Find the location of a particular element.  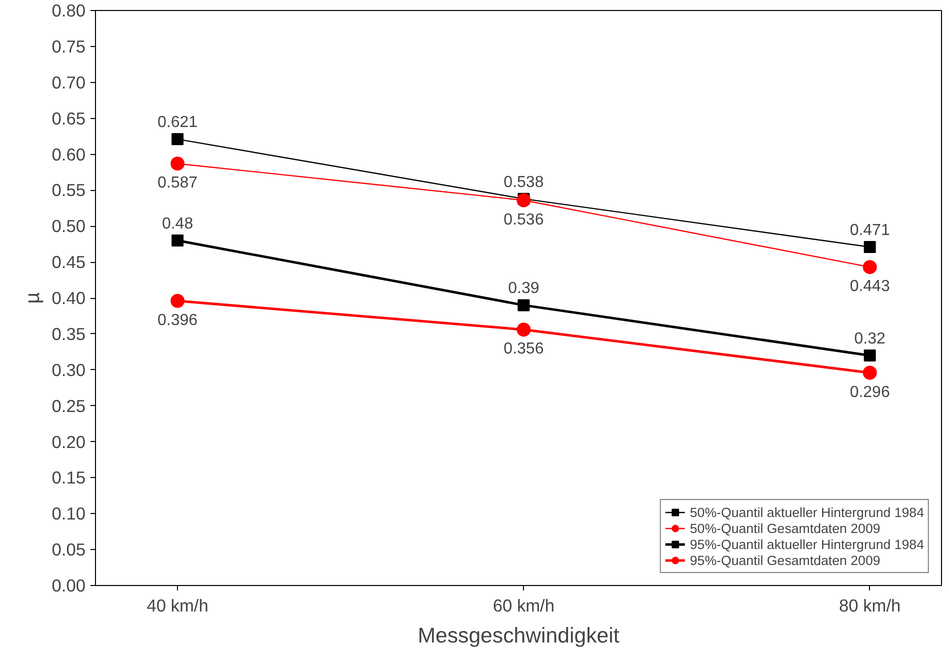

data-label: 0.587 is located at coordinates (178, 183).